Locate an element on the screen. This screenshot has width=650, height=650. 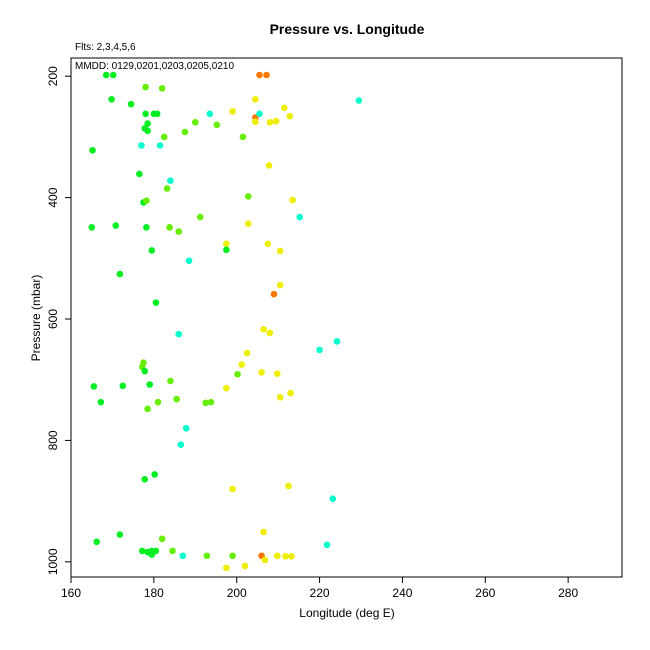
x-tick-label: 220 is located at coordinates (320, 593).